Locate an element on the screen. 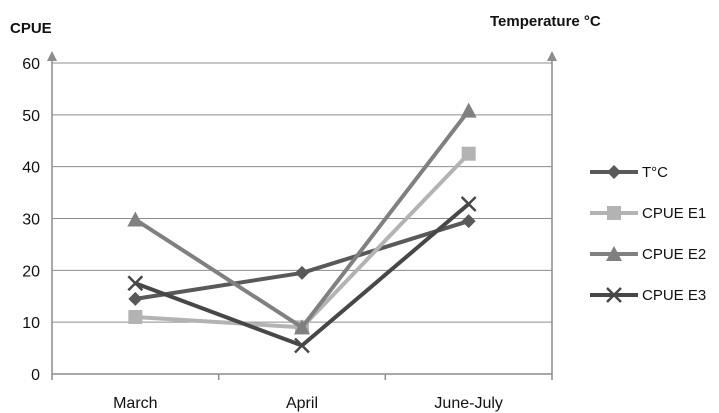 The width and height of the screenshot is (719, 413). x-category-labels: March April June-July is located at coordinates (308, 403).